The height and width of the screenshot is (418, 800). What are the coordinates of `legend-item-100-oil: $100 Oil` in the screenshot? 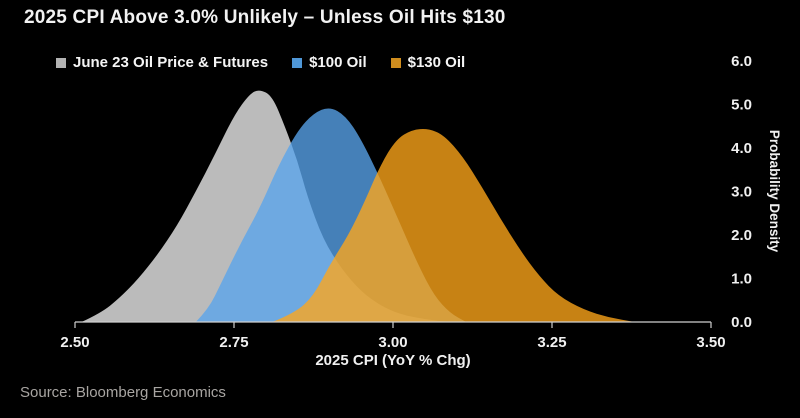 It's located at (329, 62).